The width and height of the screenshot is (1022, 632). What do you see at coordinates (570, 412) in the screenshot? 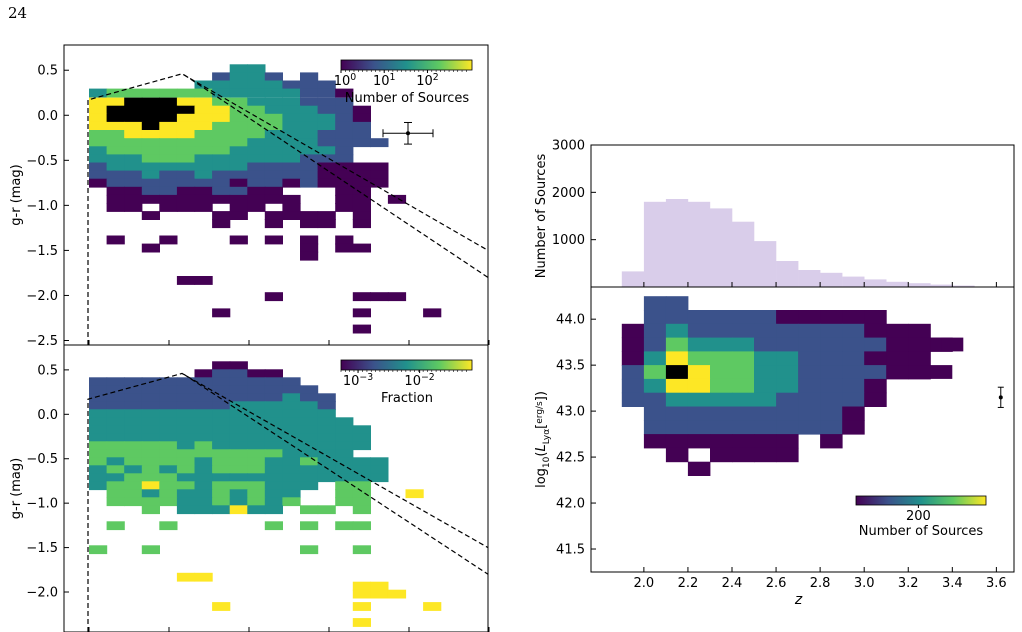
I see `y-tick-label: 43.0` at bounding box center [570, 412].